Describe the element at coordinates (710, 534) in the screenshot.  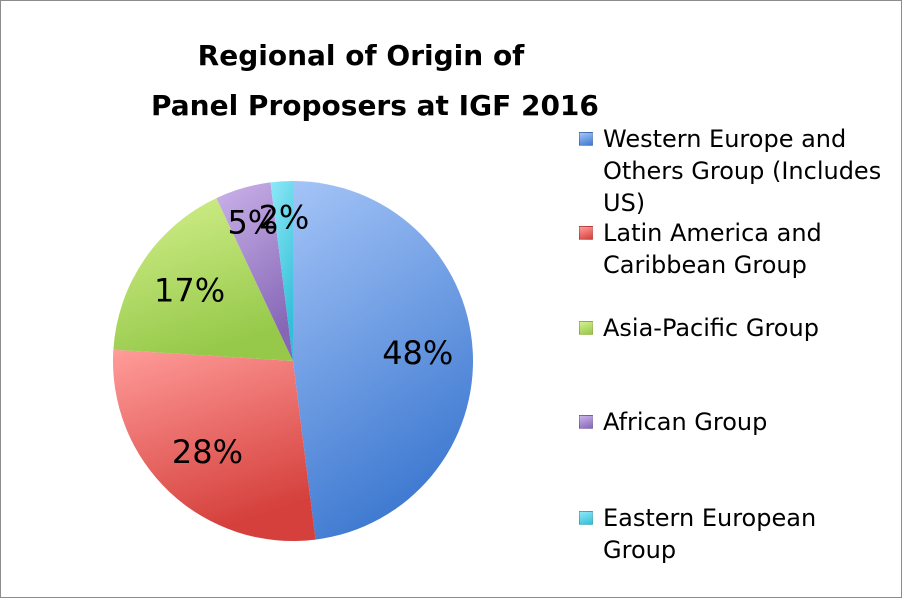
I see `legend-label-eastern-europe: Eastern European Group` at that location.